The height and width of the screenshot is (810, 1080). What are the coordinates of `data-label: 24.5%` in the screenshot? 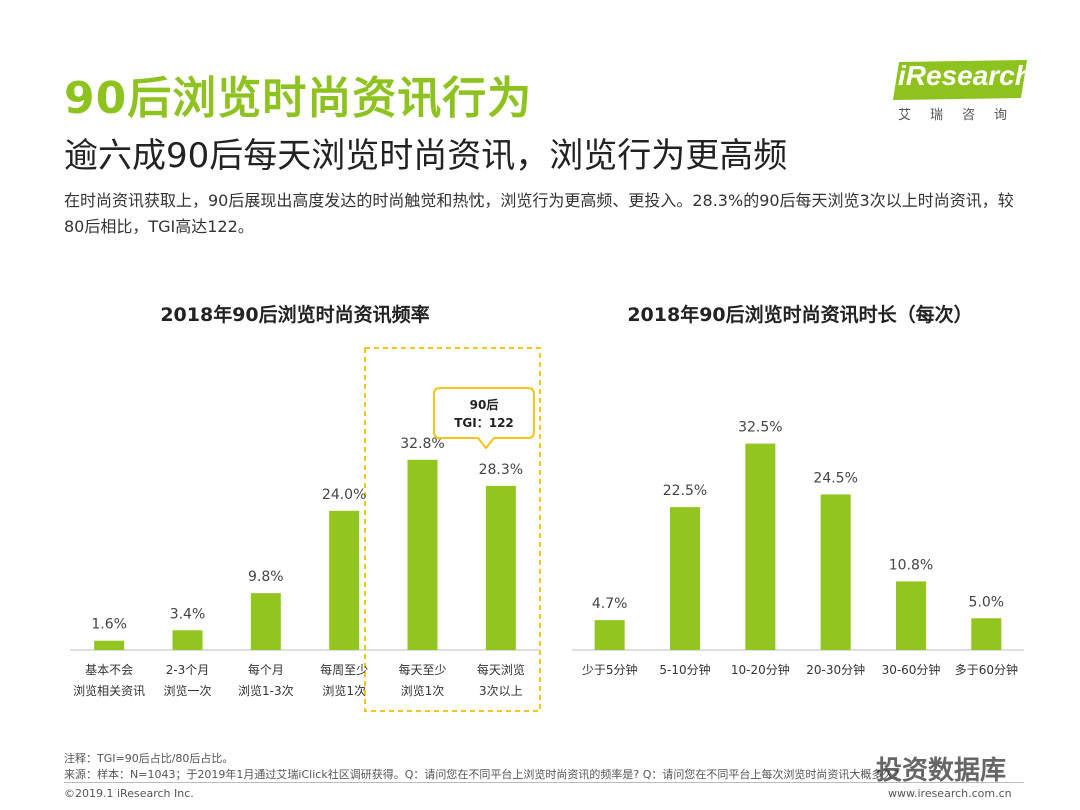 It's located at (835, 478).